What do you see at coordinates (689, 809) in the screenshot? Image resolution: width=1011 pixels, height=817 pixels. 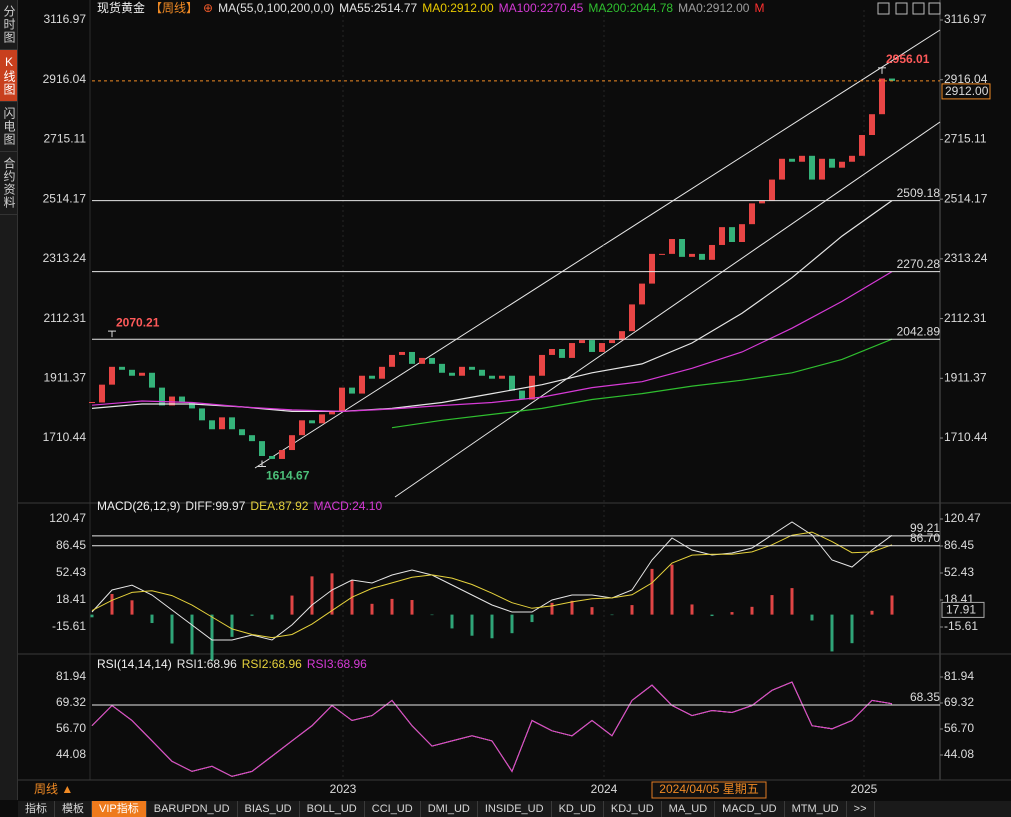 I see `toolbar-tab: MA_UD` at bounding box center [689, 809].